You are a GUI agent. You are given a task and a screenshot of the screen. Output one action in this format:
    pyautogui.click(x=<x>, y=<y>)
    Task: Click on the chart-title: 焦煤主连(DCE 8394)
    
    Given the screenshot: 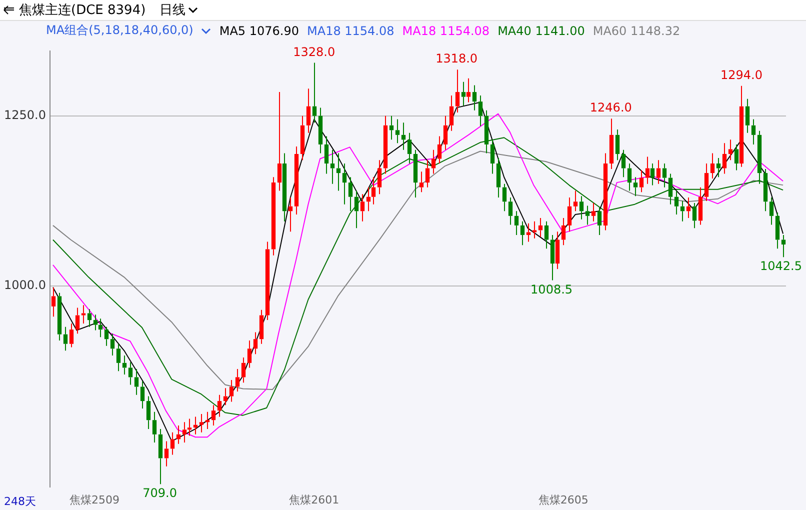 What is the action you would take?
    pyautogui.click(x=82, y=10)
    